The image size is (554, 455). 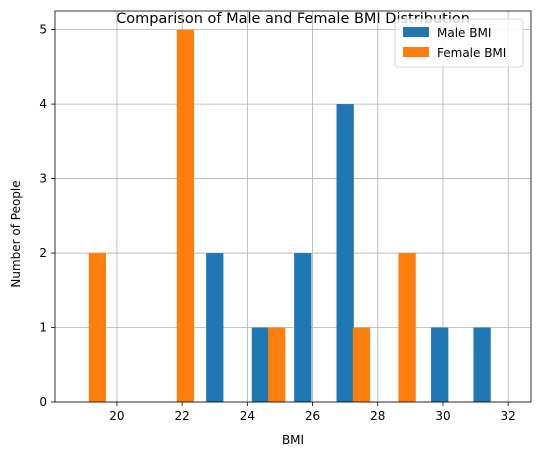 What do you see at coordinates (459, 43) in the screenshot?
I see `legend: Male BMI Female BMI` at bounding box center [459, 43].